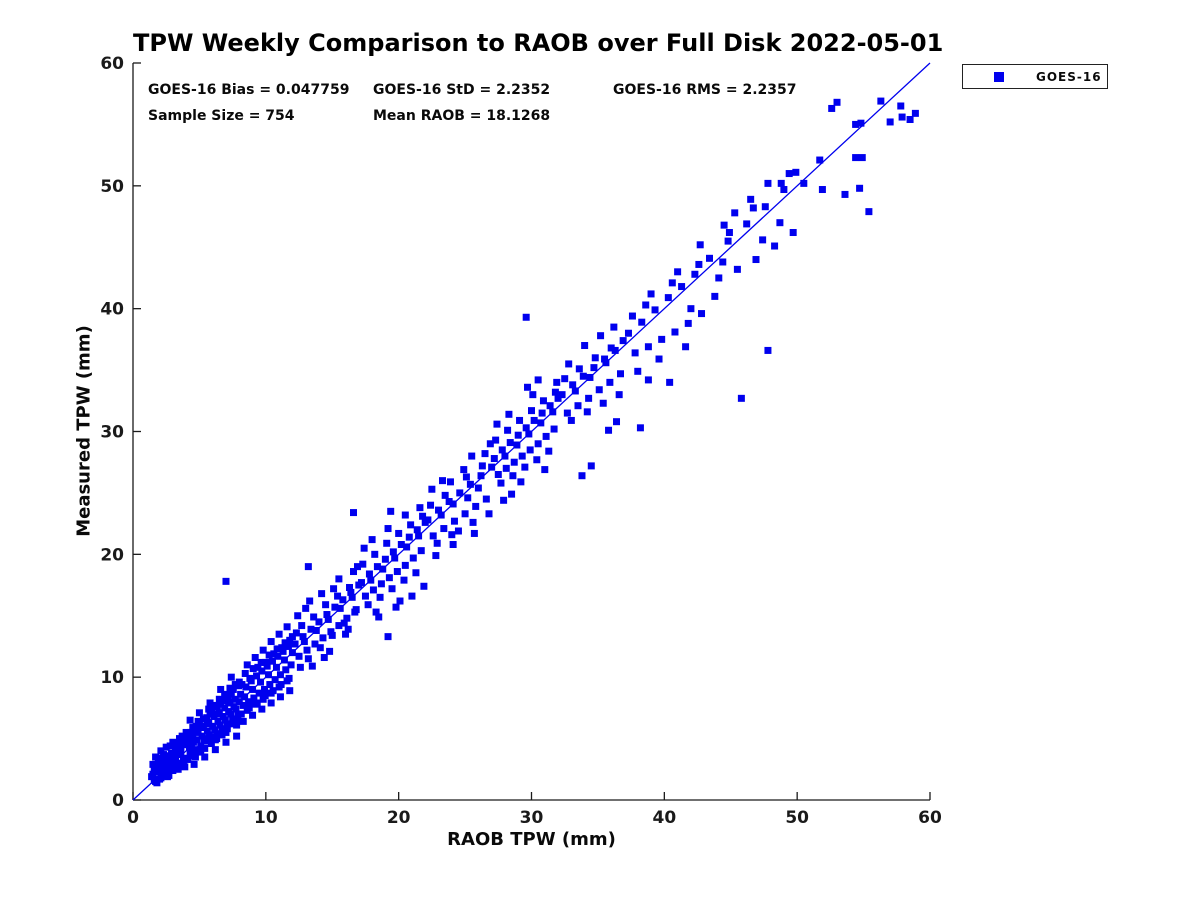 The image size is (1200, 900). Describe the element at coordinates (532, 818) in the screenshot. I see `x-tick-label: 30` at that location.